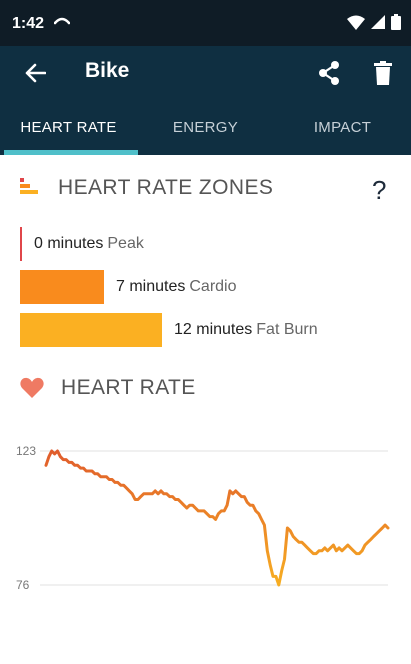 The width and height of the screenshot is (411, 664). Describe the element at coordinates (91, 330) in the screenshot. I see `zone-bar-fat-burn` at that location.